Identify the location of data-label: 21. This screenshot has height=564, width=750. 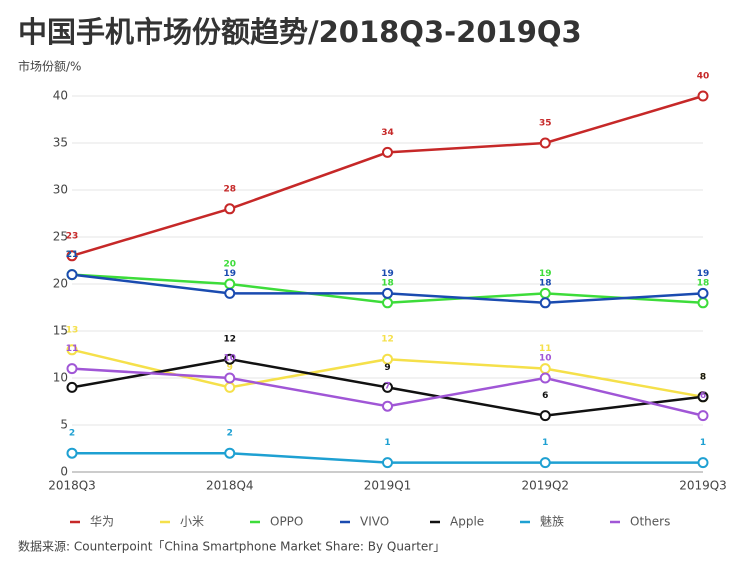
(72, 255).